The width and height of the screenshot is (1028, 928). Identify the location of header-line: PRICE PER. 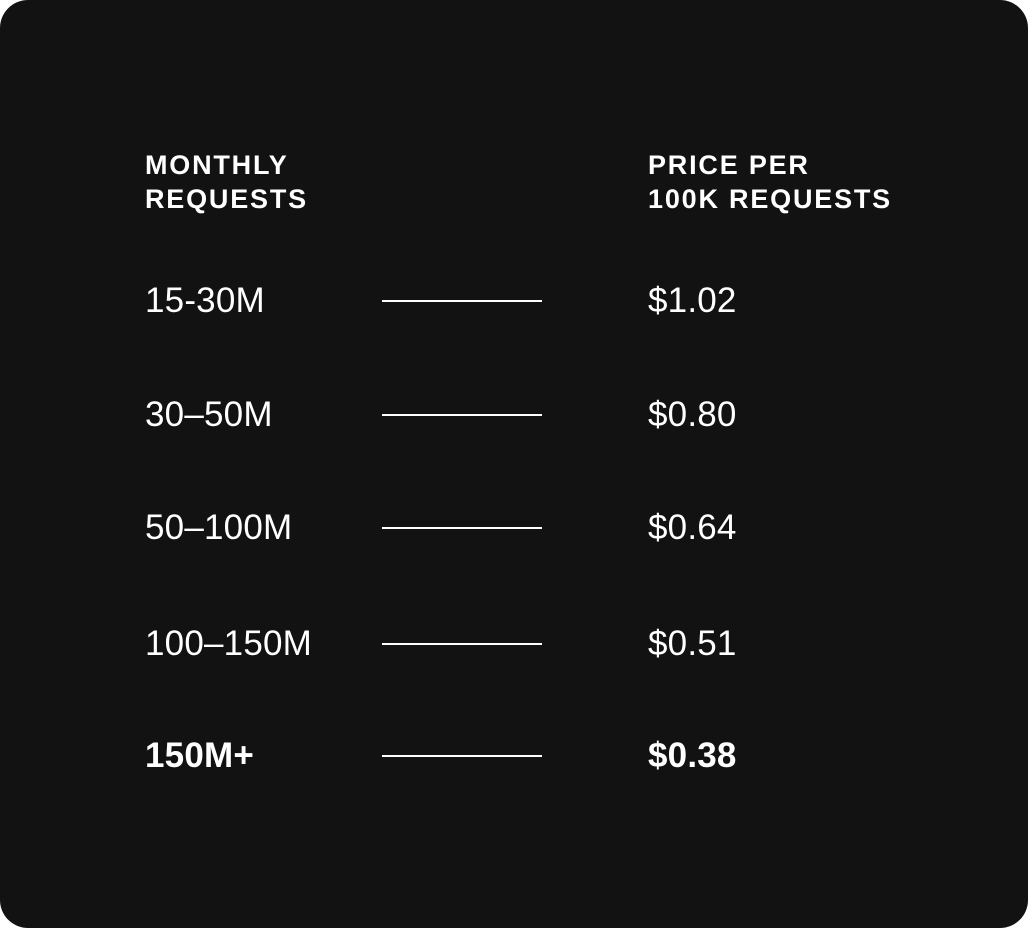
(729, 165).